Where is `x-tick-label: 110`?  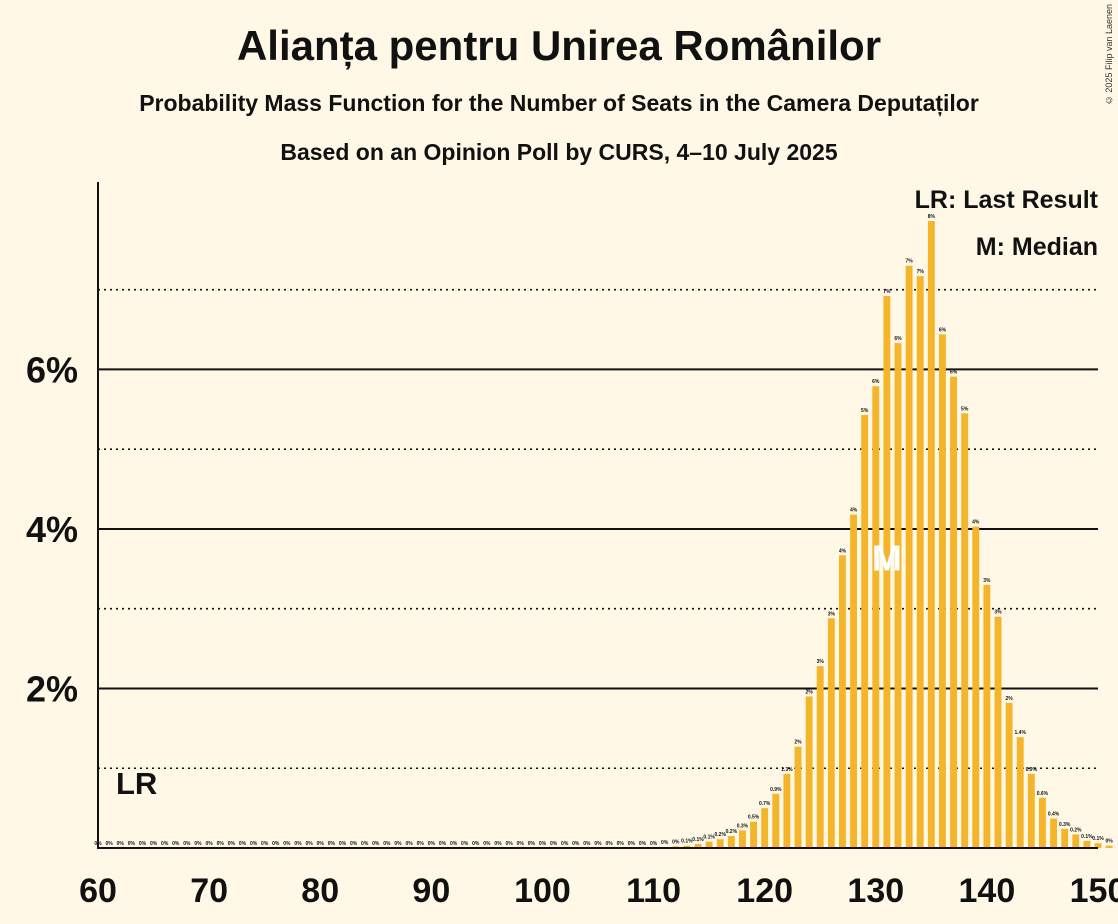
x-tick-label: 110 is located at coordinates (653, 891).